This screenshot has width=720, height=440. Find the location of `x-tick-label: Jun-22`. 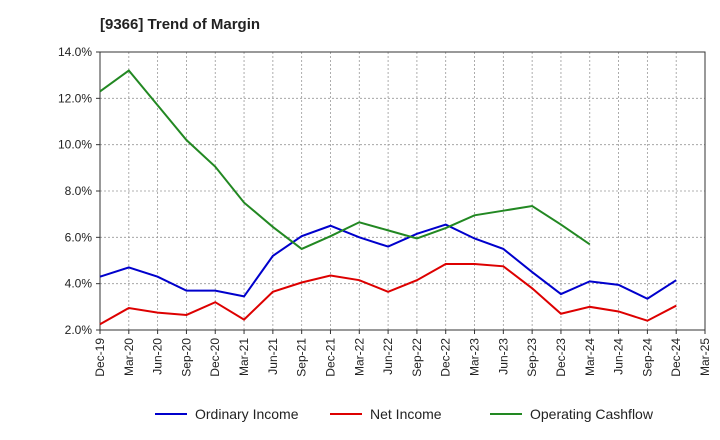

x-tick-label: Jun-22 is located at coordinates (388, 356).